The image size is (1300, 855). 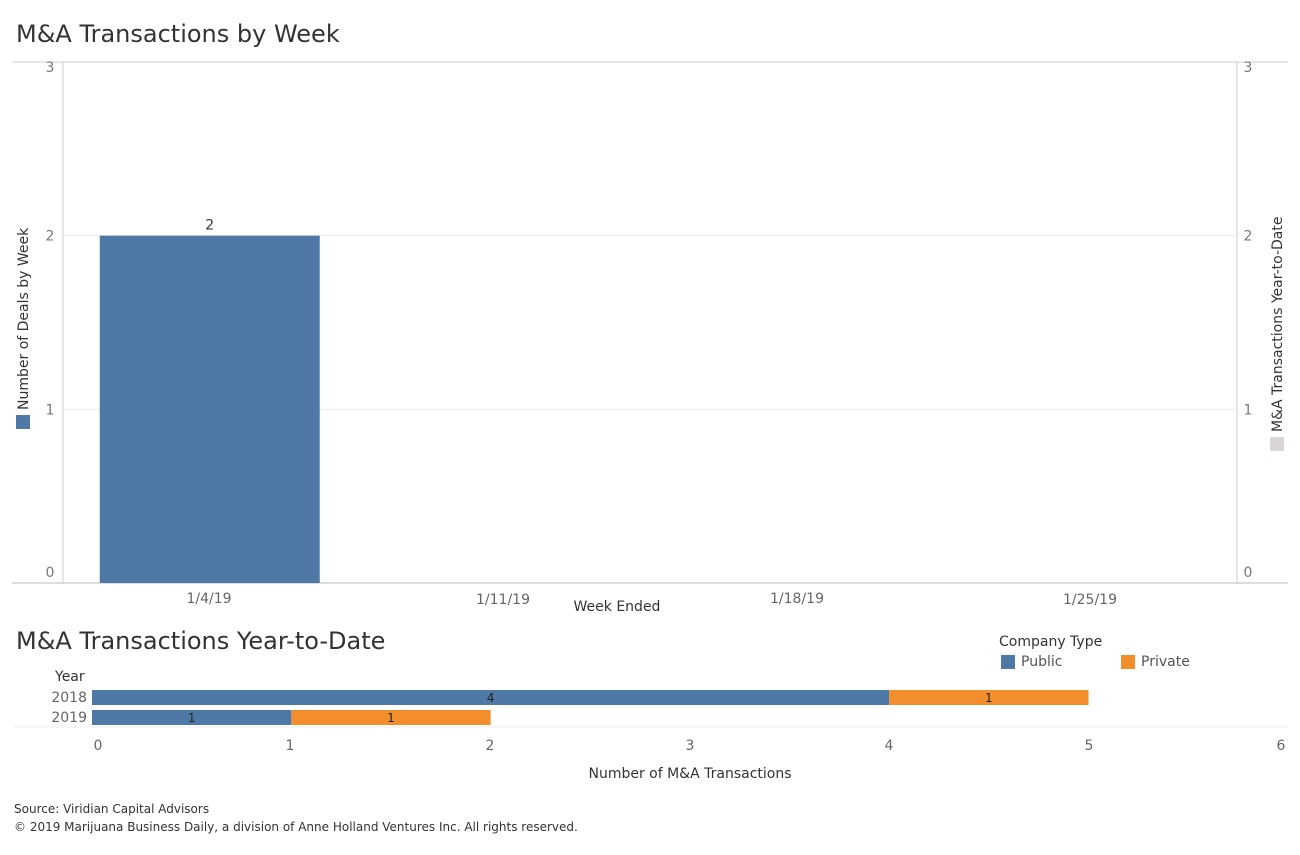 What do you see at coordinates (1277, 444) in the screenshot?
I see `y-axis-right-swatch` at bounding box center [1277, 444].